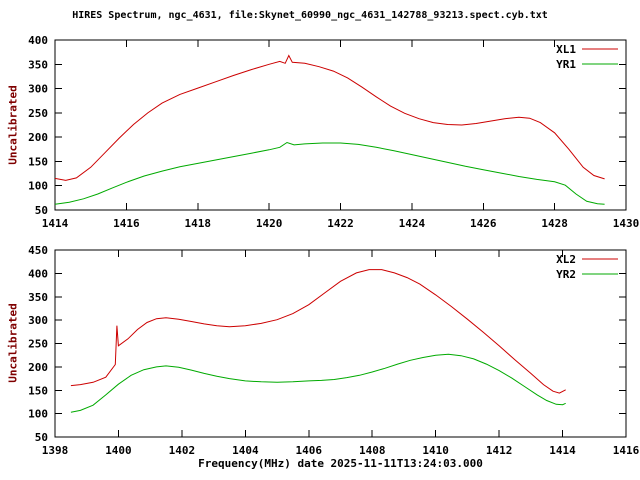 The height and width of the screenshot is (480, 640). What do you see at coordinates (340, 223) in the screenshot?
I see `x-tick-label: 1422` at bounding box center [340, 223].